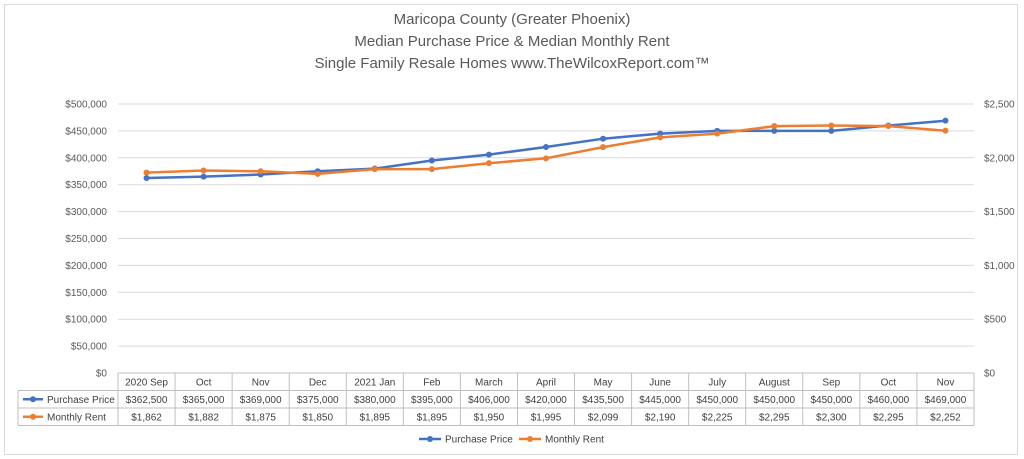 This screenshot has height=459, width=1024. What do you see at coordinates (660, 382) in the screenshot?
I see `category-label: June` at bounding box center [660, 382].